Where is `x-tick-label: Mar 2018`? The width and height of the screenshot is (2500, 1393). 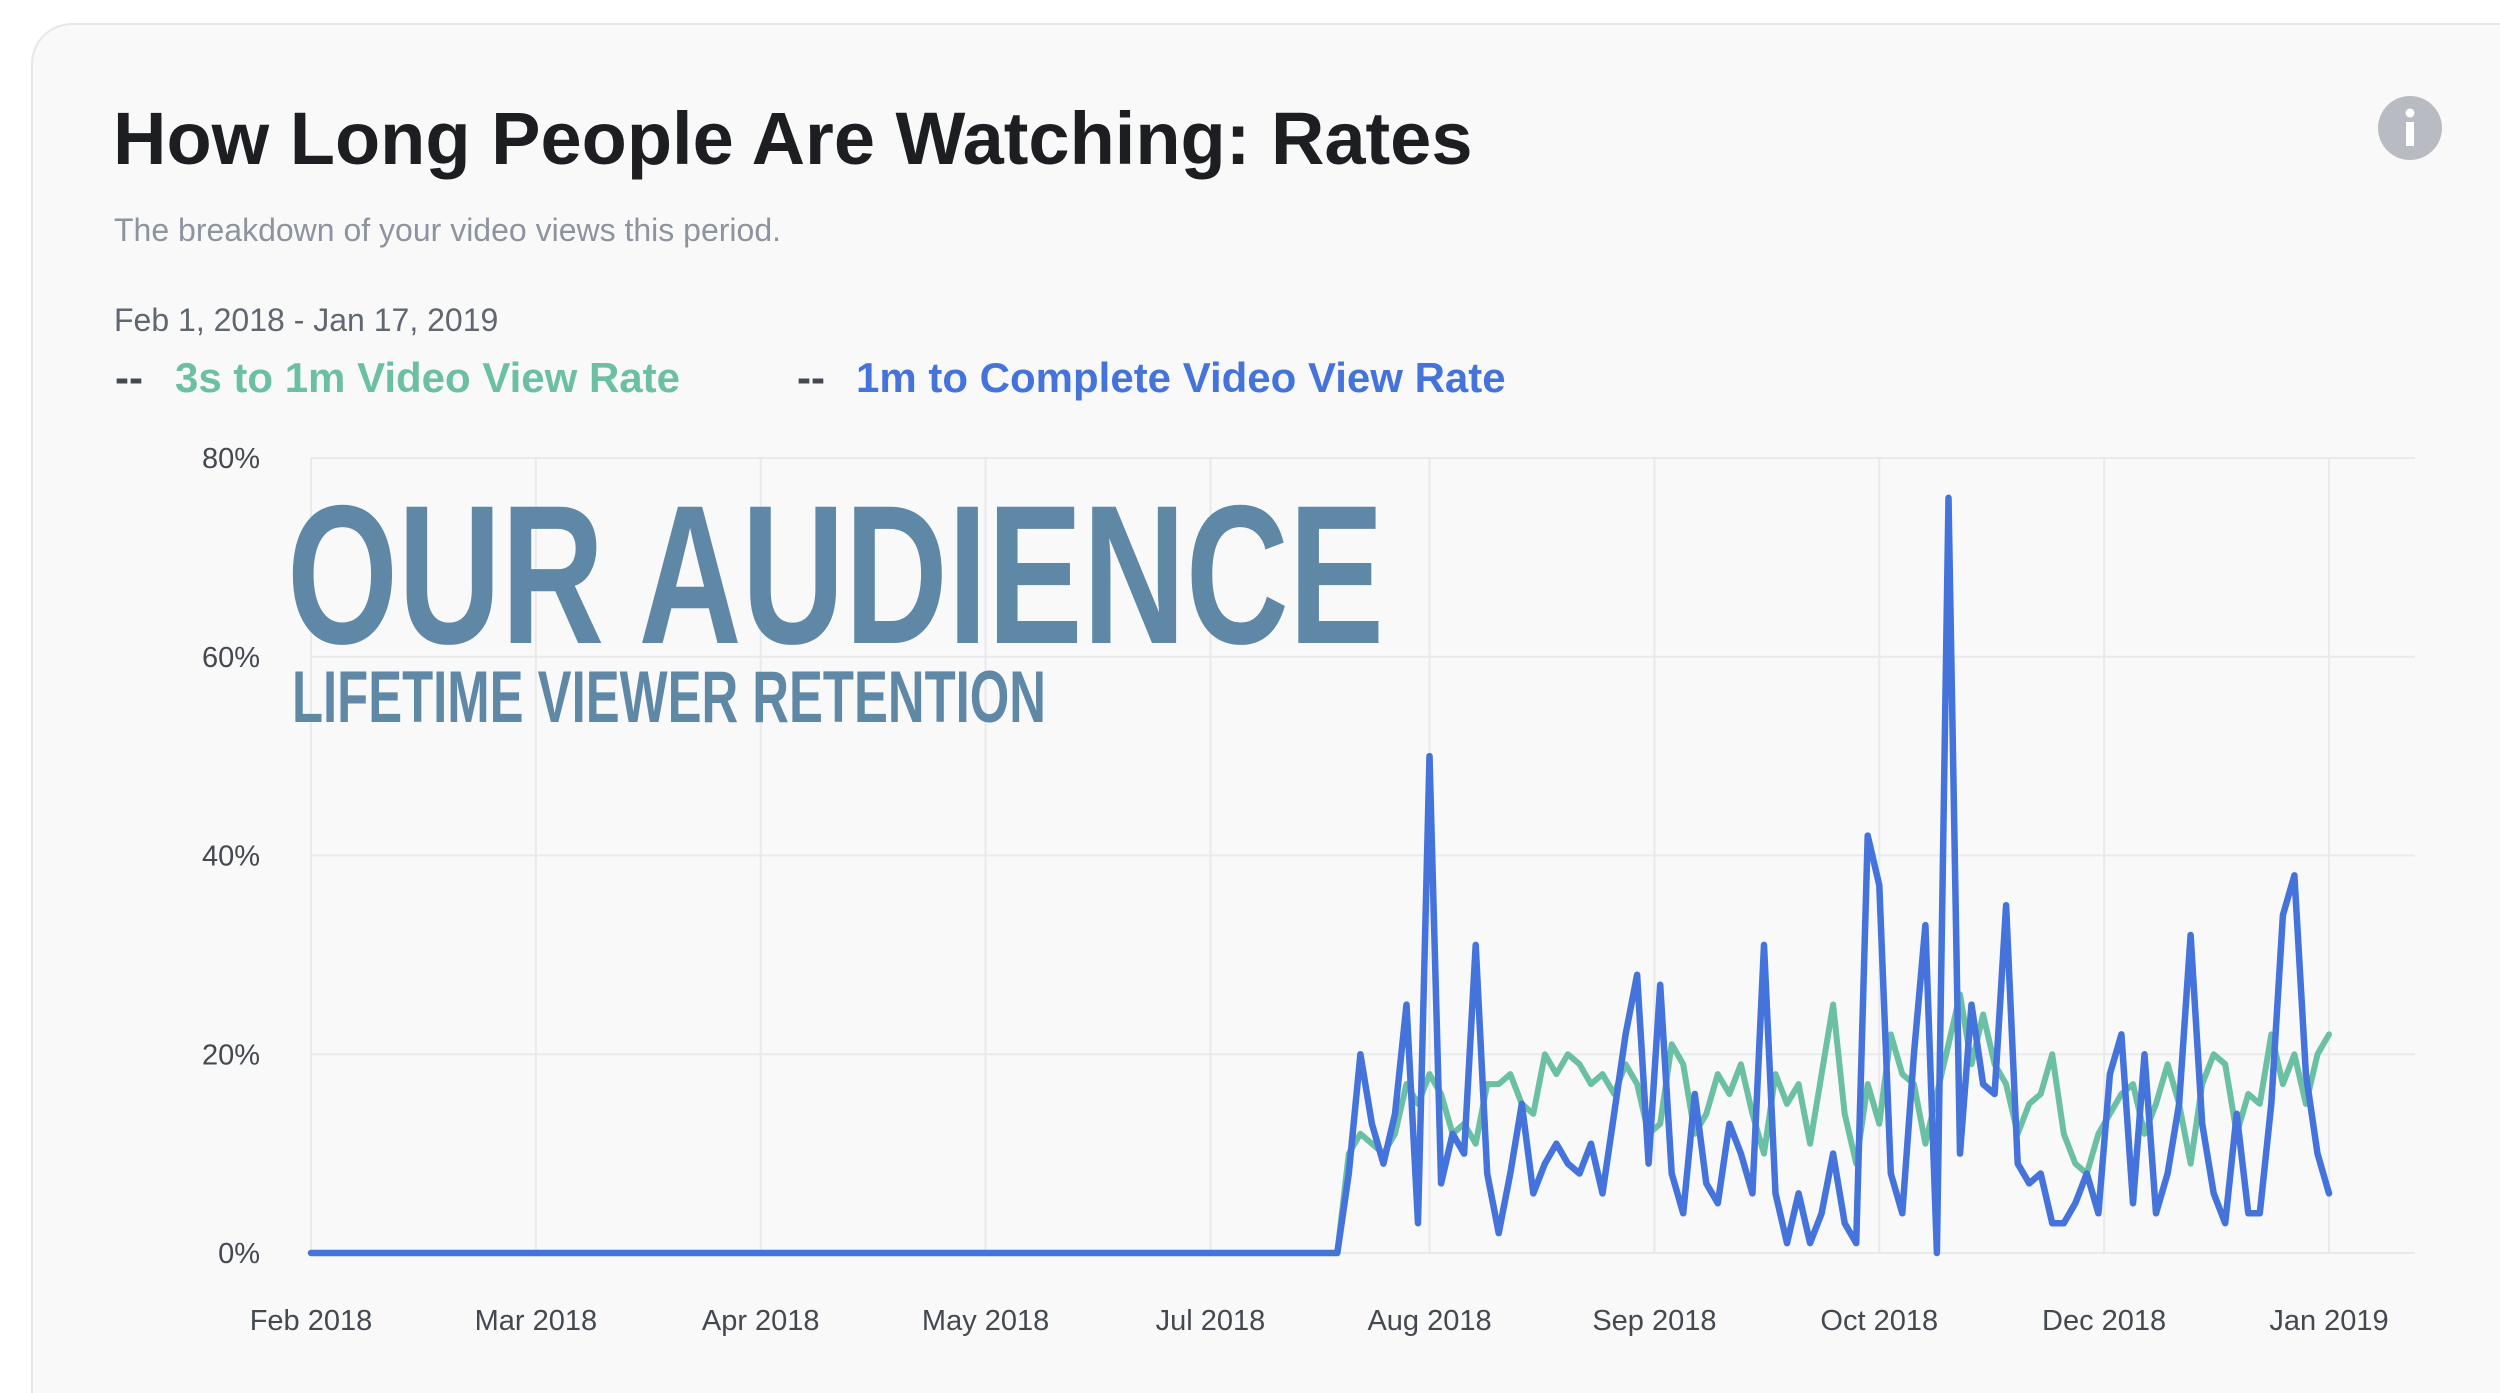
x-tick-label: Mar 2018 is located at coordinates (536, 1321).